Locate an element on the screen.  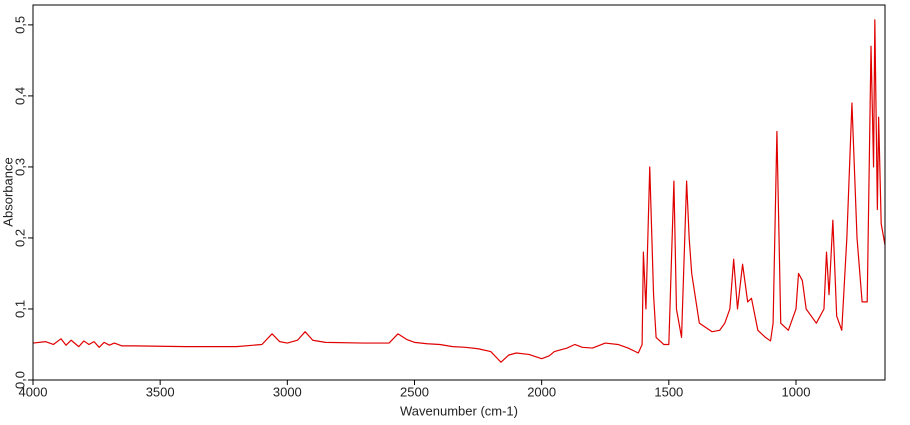
x-tick-label: 4000 is located at coordinates (33, 391).